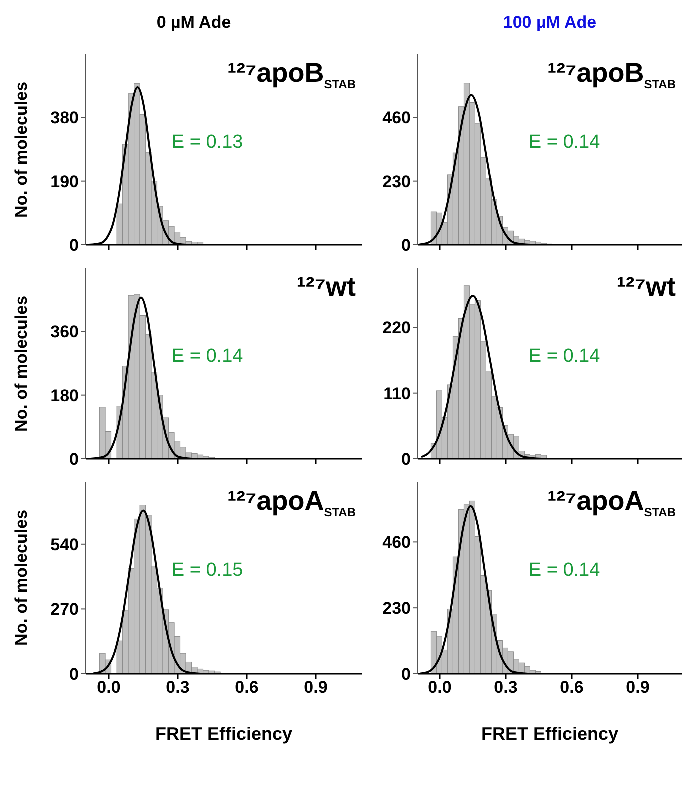 This screenshot has width=699, height=785. I want to click on y-tick-label: 270, so click(64, 610).